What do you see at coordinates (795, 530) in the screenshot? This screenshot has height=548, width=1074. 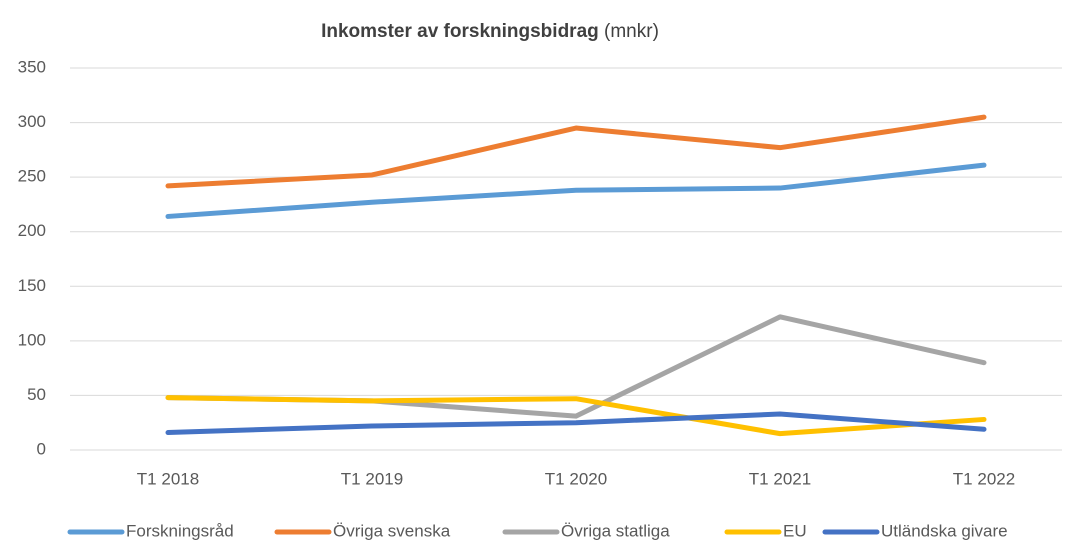 I see `legend-label: EU` at bounding box center [795, 530].